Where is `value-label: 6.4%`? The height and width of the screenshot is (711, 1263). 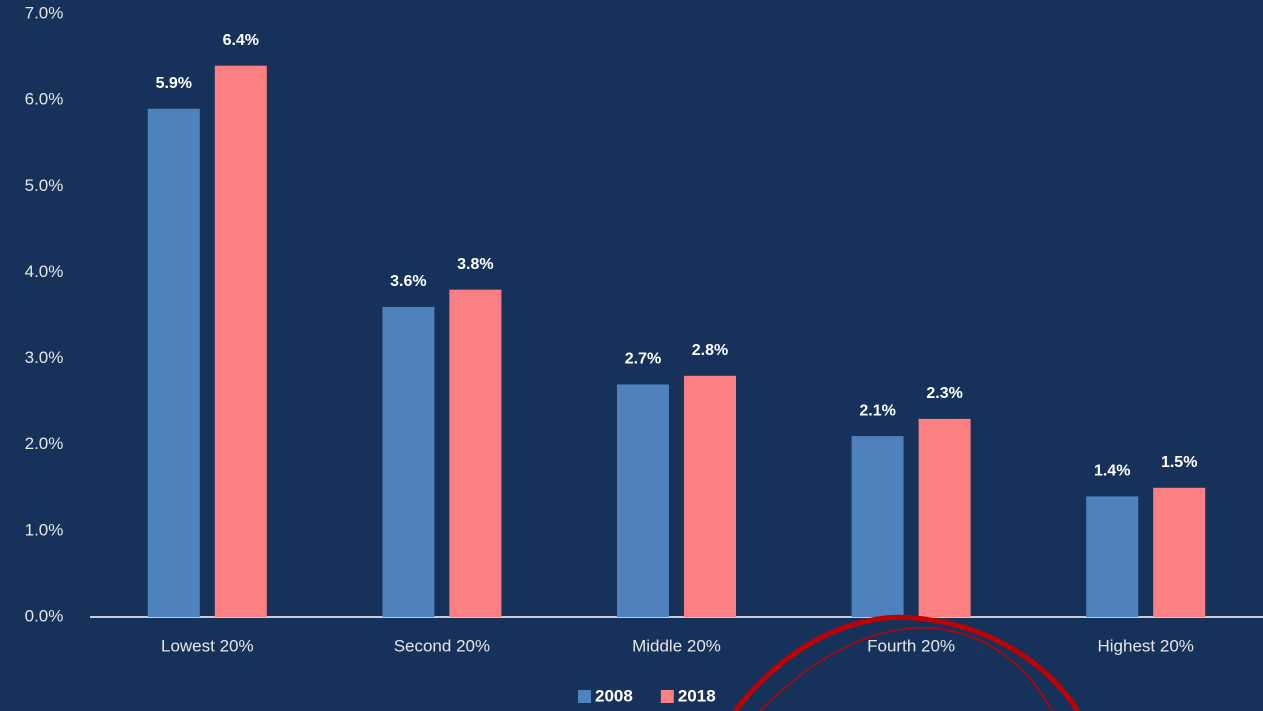
value-label: 6.4% is located at coordinates (241, 40).